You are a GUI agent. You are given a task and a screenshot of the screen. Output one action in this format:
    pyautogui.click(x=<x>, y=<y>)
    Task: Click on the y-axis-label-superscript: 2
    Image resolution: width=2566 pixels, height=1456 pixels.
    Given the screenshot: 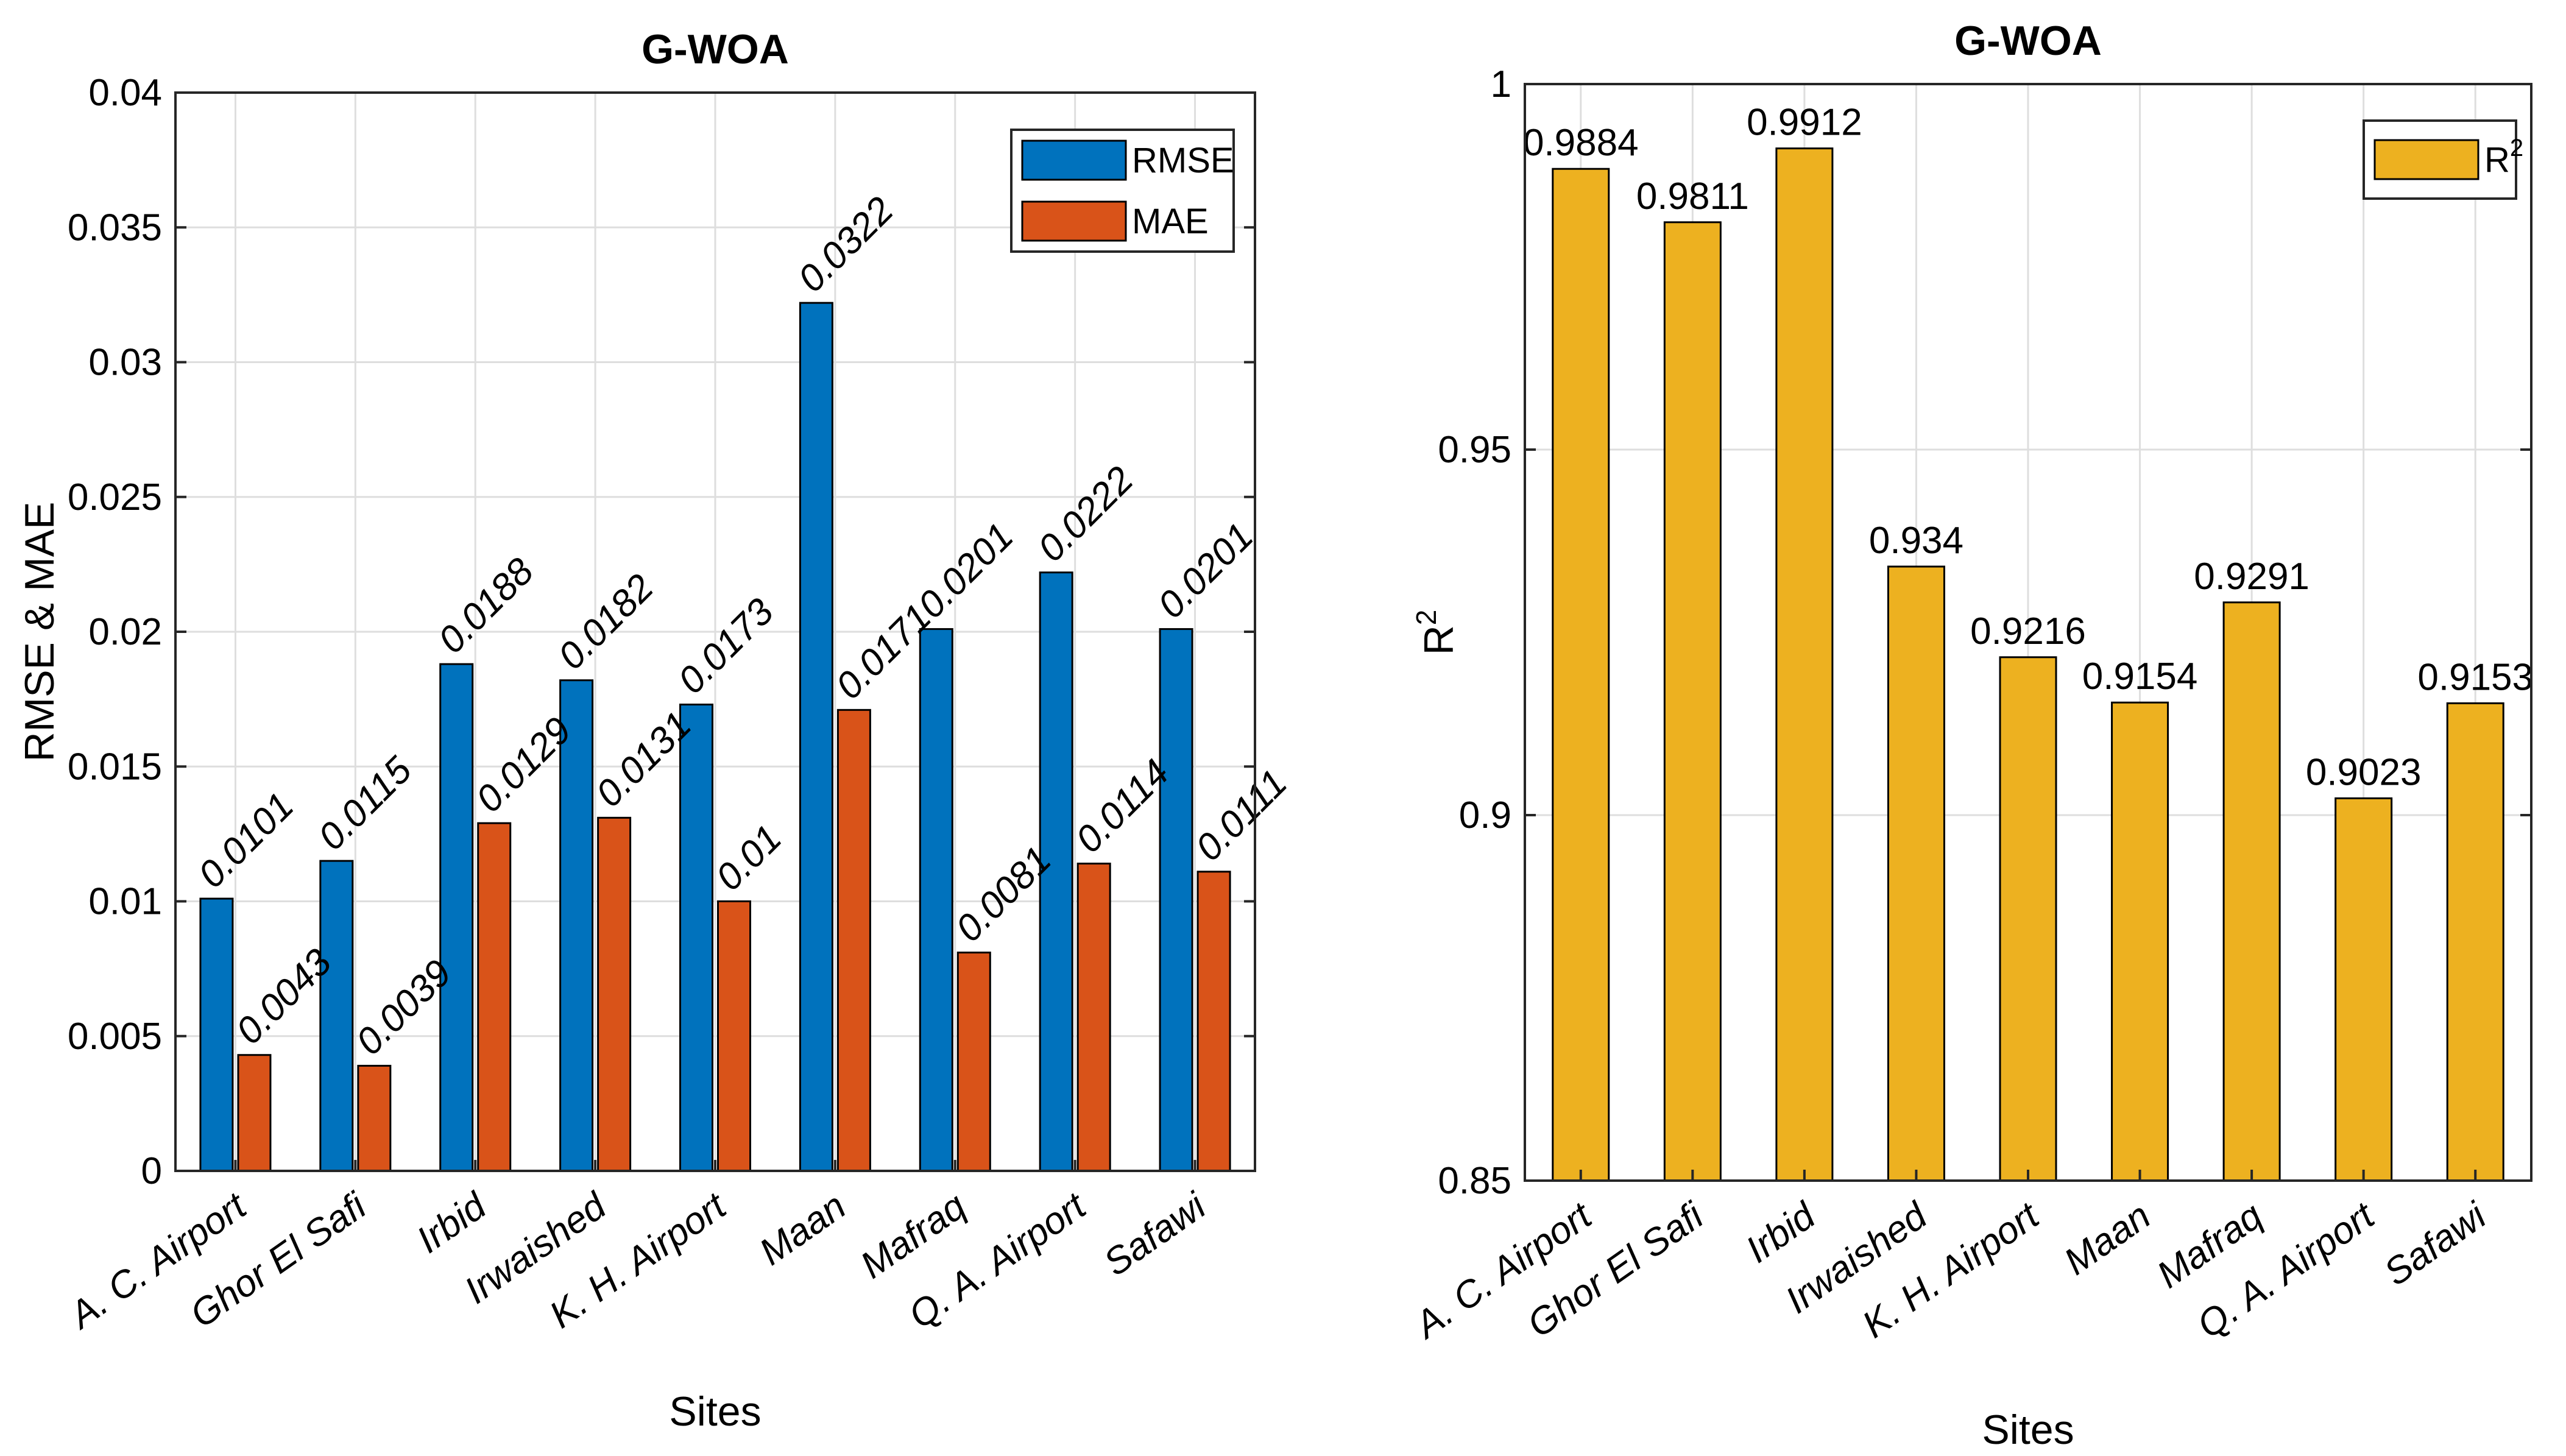 What is the action you would take?
    pyautogui.click(x=1426, y=618)
    